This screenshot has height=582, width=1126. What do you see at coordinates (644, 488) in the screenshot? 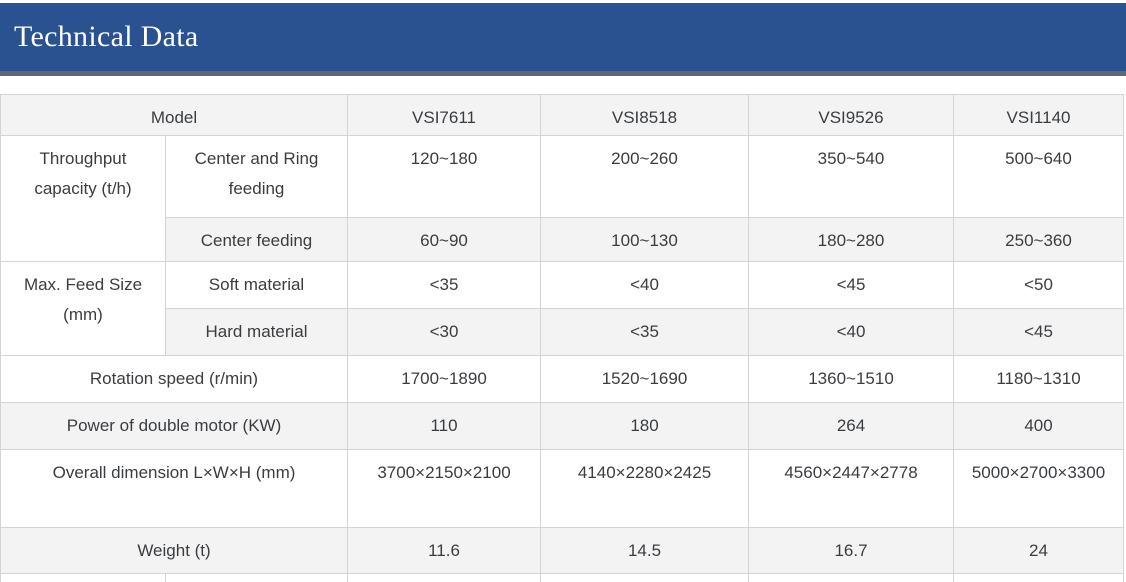
I see `value-cell: 4140×2280×2425` at bounding box center [644, 488].